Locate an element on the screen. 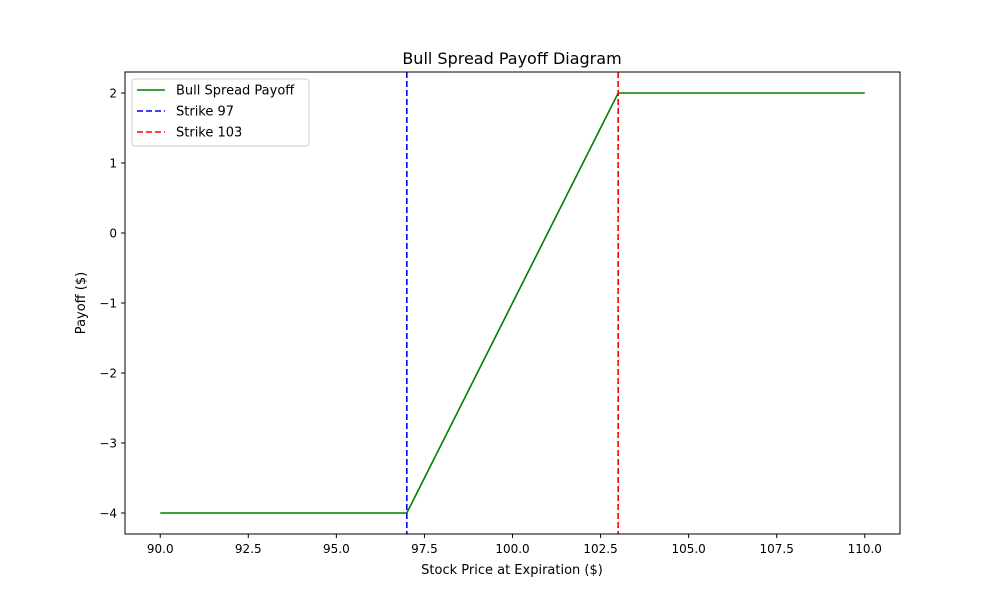 This screenshot has height=604, width=1000. x-tick-label: 102.5 is located at coordinates (600, 549).